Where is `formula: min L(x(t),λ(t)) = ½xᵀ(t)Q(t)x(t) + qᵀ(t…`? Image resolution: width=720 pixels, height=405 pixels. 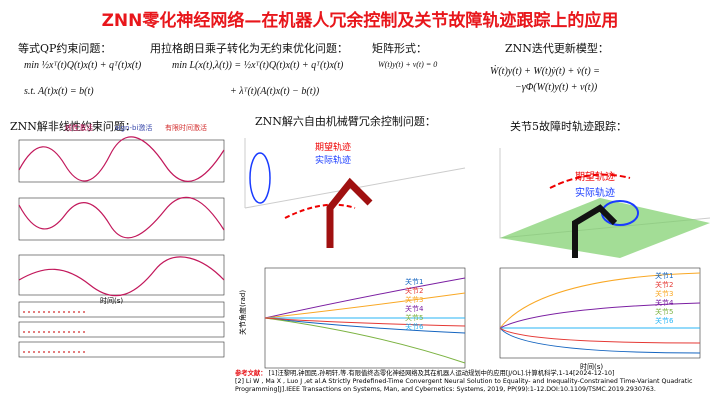
formula: min L(x(t),λ(t)) = ½xᵀ(t)Q(t)x(t) + qᵀ(t… is located at coordinates (258, 65).